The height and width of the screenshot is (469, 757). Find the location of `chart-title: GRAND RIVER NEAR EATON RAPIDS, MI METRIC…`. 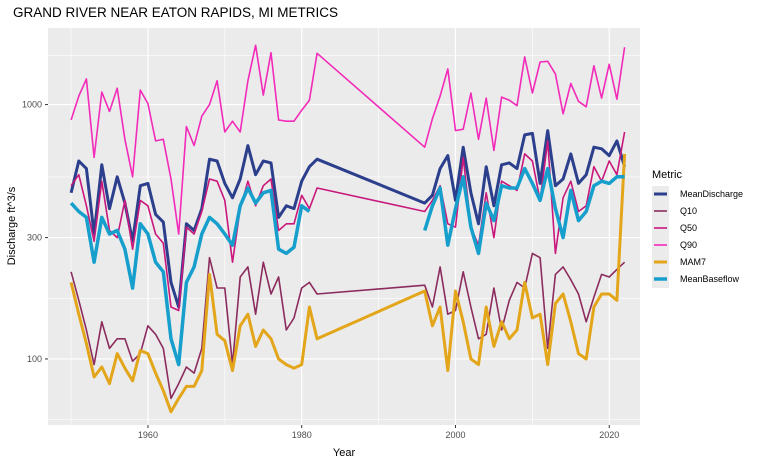

chart-title: GRAND RIVER NEAR EATON RAPIDS, MI METRIC… is located at coordinates (175, 12).